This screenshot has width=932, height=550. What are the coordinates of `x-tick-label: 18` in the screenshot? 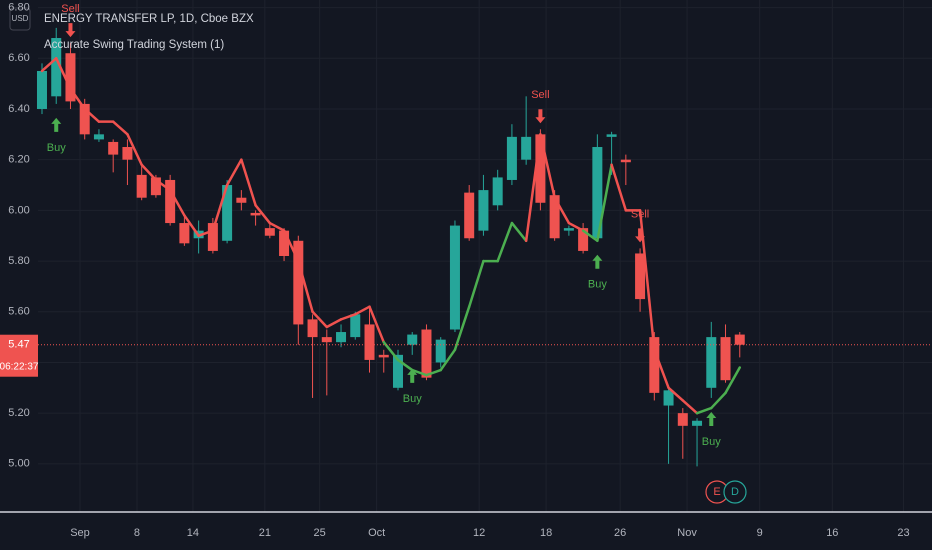 It's located at (546, 533).